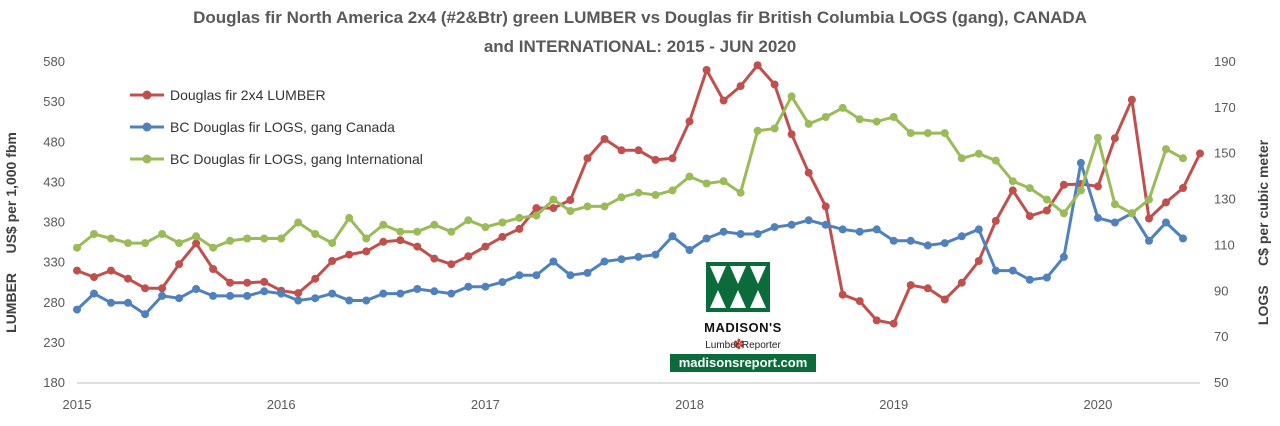 The image size is (1280, 426). What do you see at coordinates (54, 302) in the screenshot?
I see `left-tick-label: 280` at bounding box center [54, 302].